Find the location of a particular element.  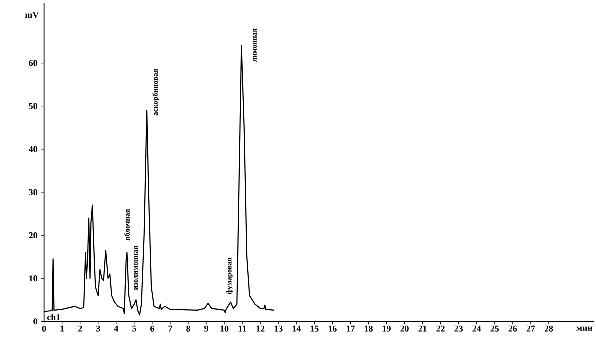

x-tick-label: 21 is located at coordinates (422, 329).